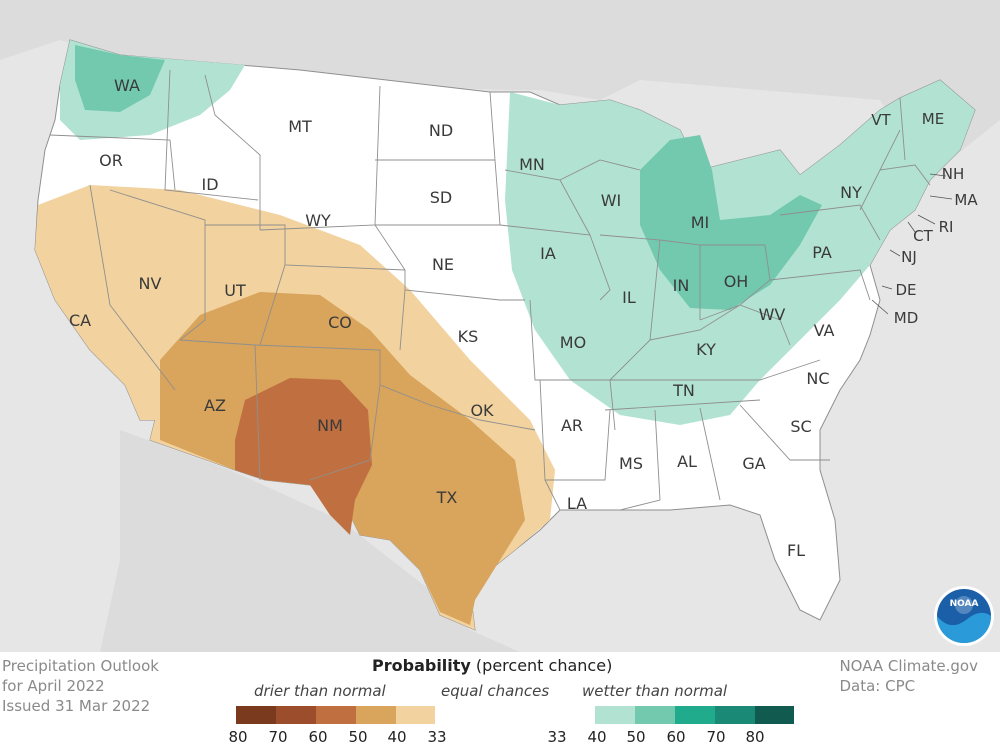 Image resolution: width=1000 pixels, height=752 pixels. I want to click on state-label-id: ID, so click(209, 184).